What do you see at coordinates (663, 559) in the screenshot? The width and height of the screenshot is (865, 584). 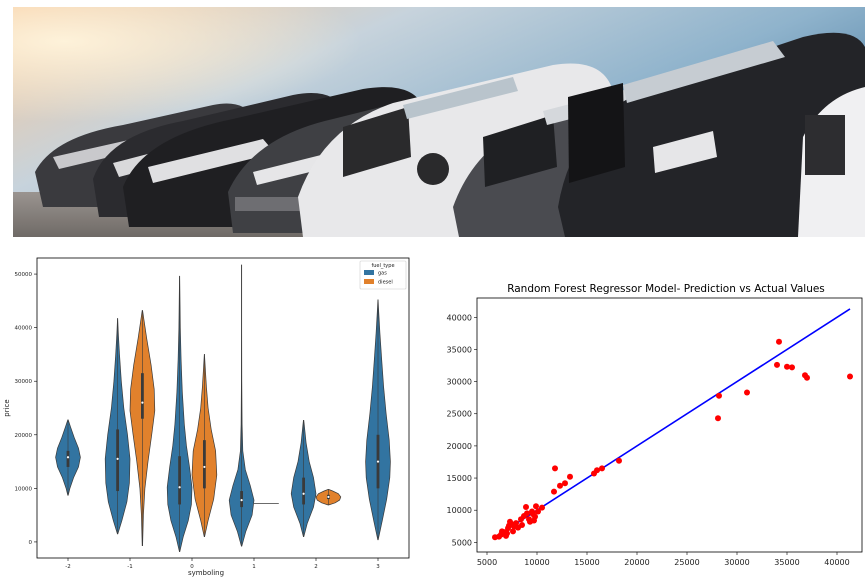 I see `scatter-x-axis: 5000 10000 15000 20000 25000 30000 35000 40000` at bounding box center [663, 559].